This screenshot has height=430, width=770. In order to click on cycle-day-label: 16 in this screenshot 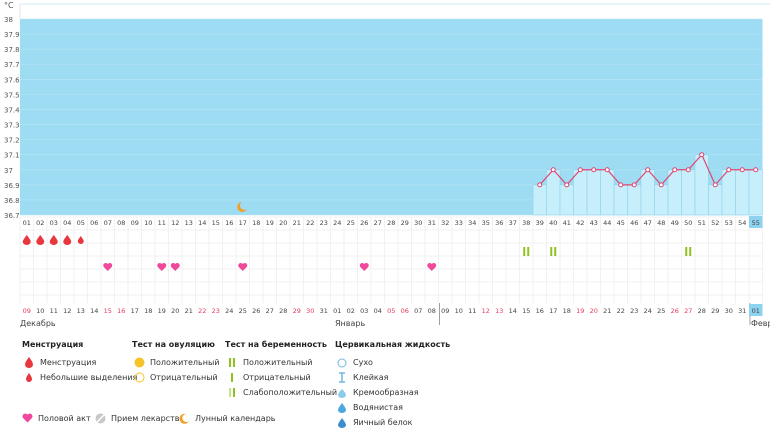, I will do `click(229, 223)`.